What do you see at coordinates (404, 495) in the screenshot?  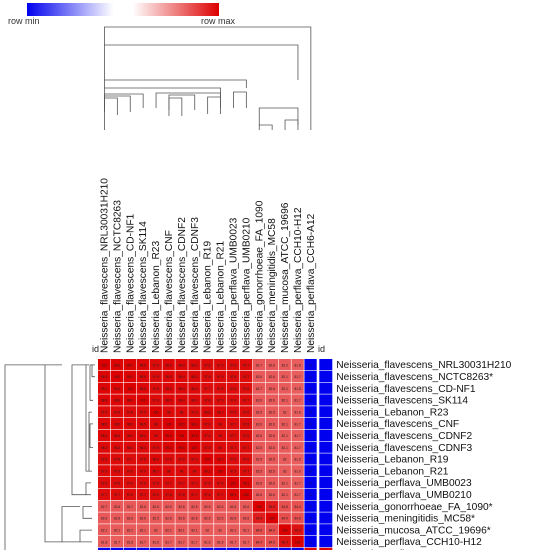 I see `row-label: Neisseria_perflava_UMB0210` at bounding box center [404, 495].